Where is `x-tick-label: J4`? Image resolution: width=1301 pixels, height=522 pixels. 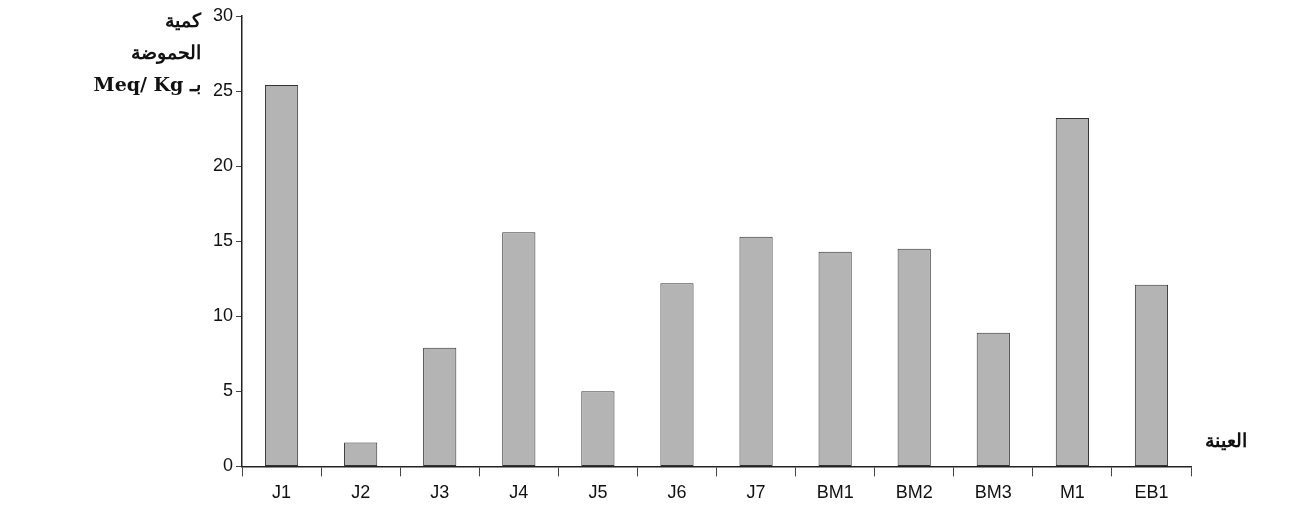 x-tick-label: J4 is located at coordinates (519, 492).